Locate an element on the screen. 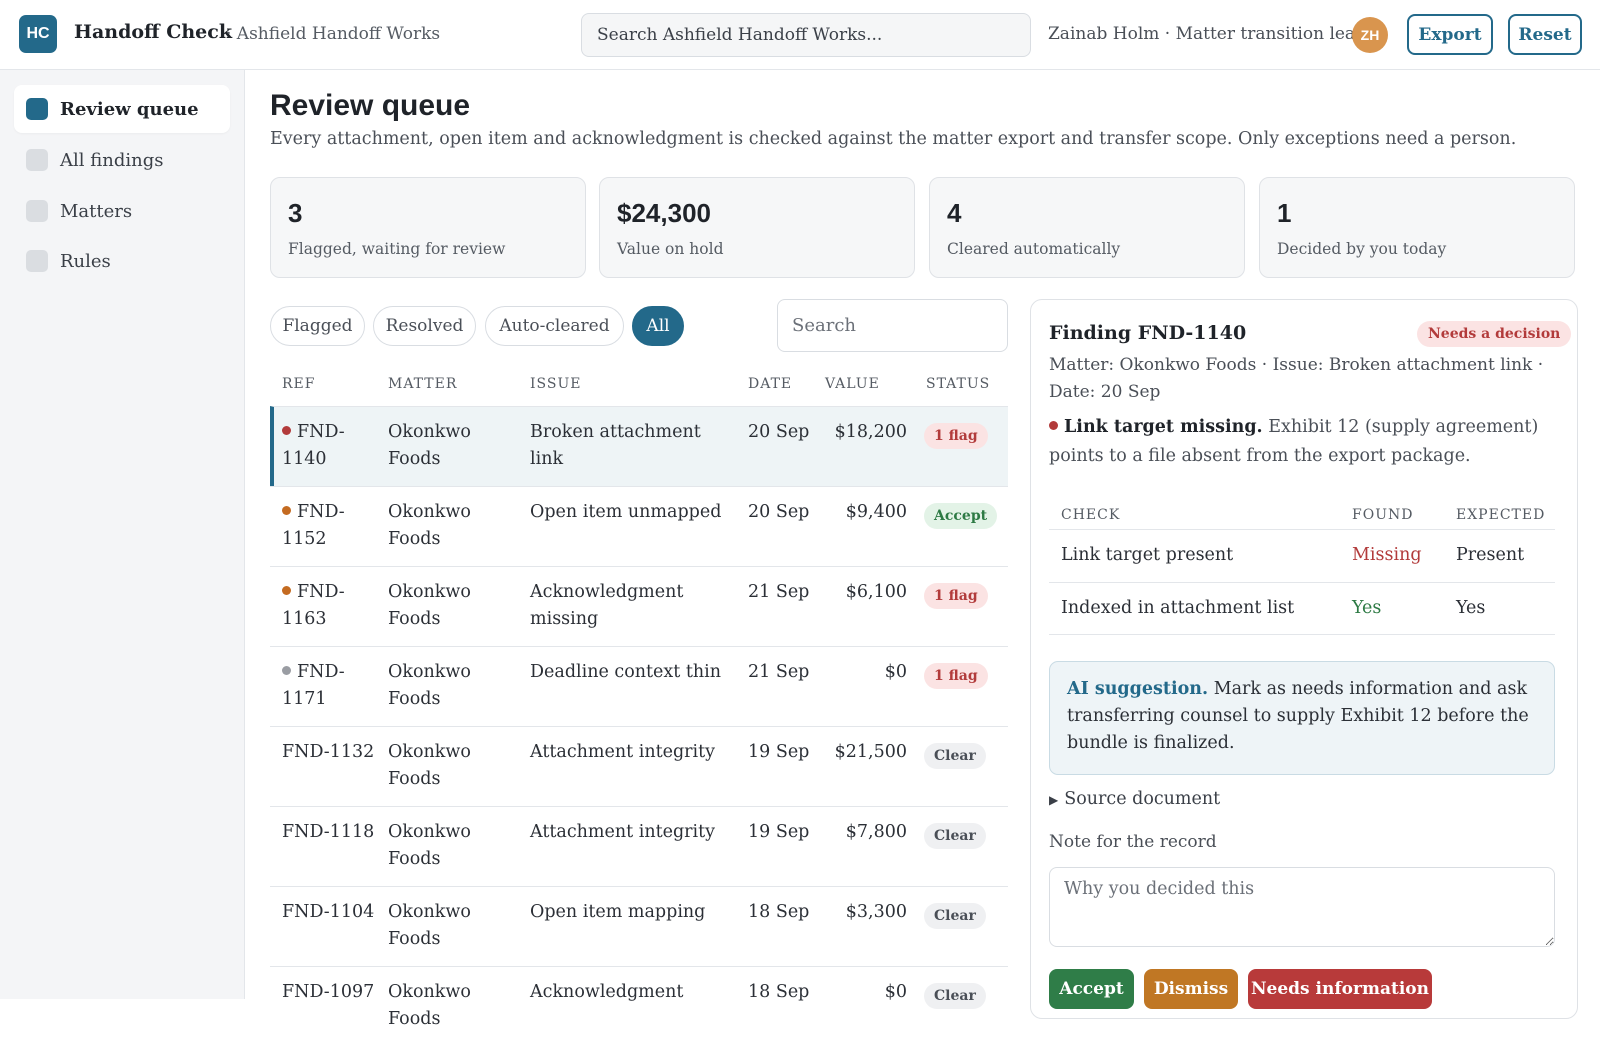 Image resolution: width=1600 pixels, height=1046 pixels. source-document-label: Source document is located at coordinates (1142, 799).